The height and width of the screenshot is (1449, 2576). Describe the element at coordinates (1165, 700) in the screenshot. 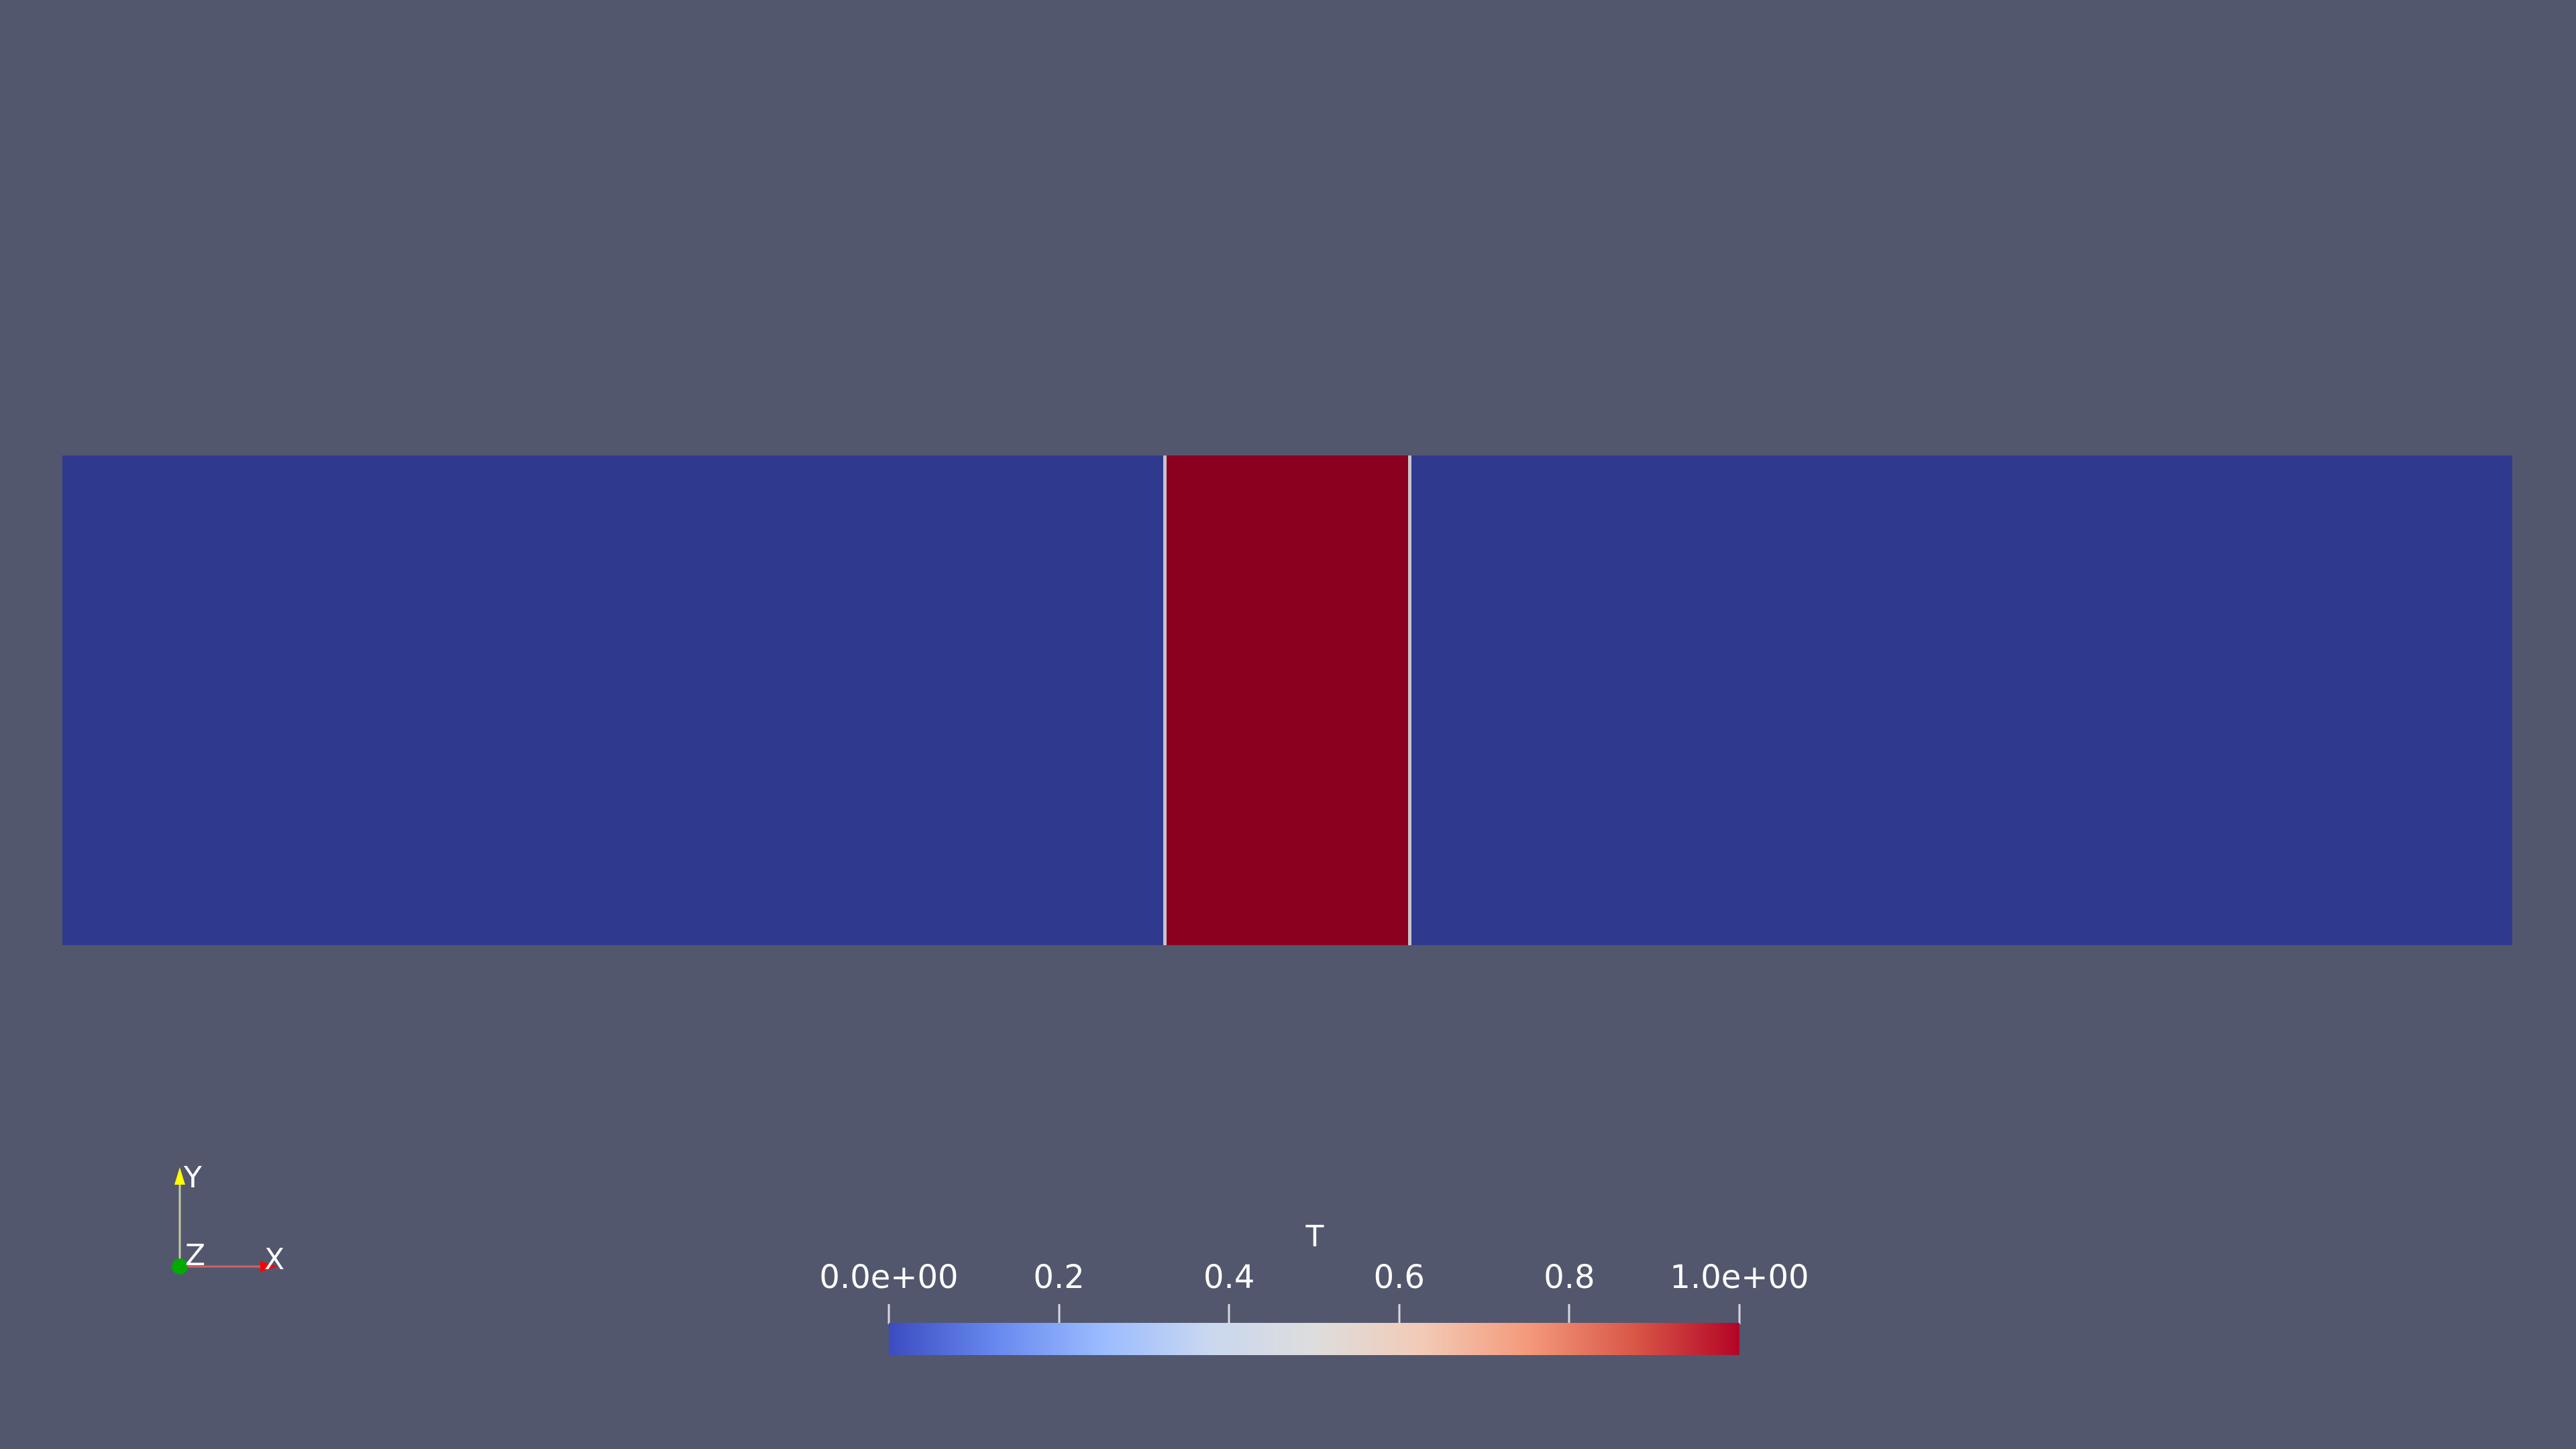

I see `hot-band-left-edge` at that location.